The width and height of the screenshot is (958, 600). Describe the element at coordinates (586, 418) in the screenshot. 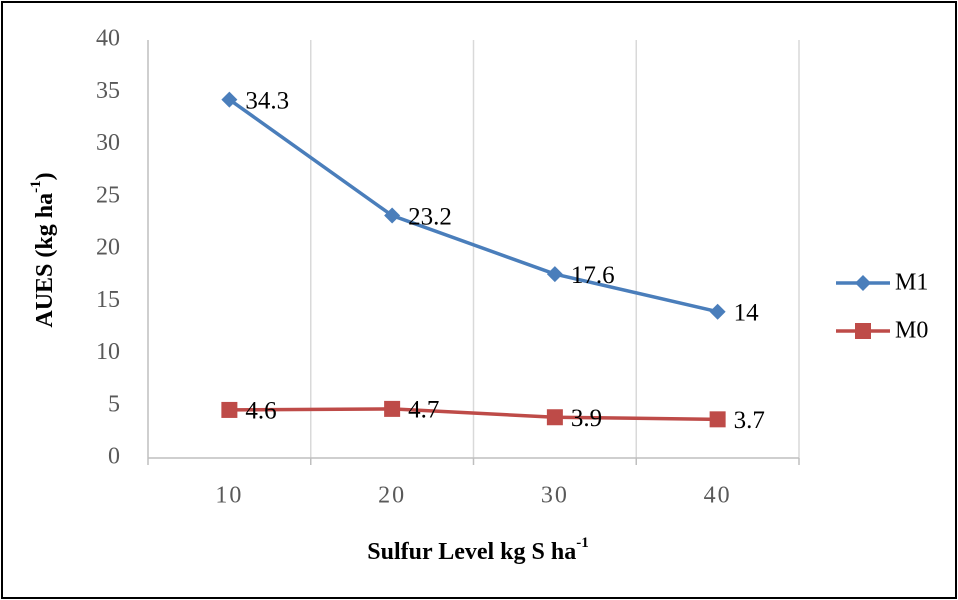

I see `data-label: 3.9` at that location.